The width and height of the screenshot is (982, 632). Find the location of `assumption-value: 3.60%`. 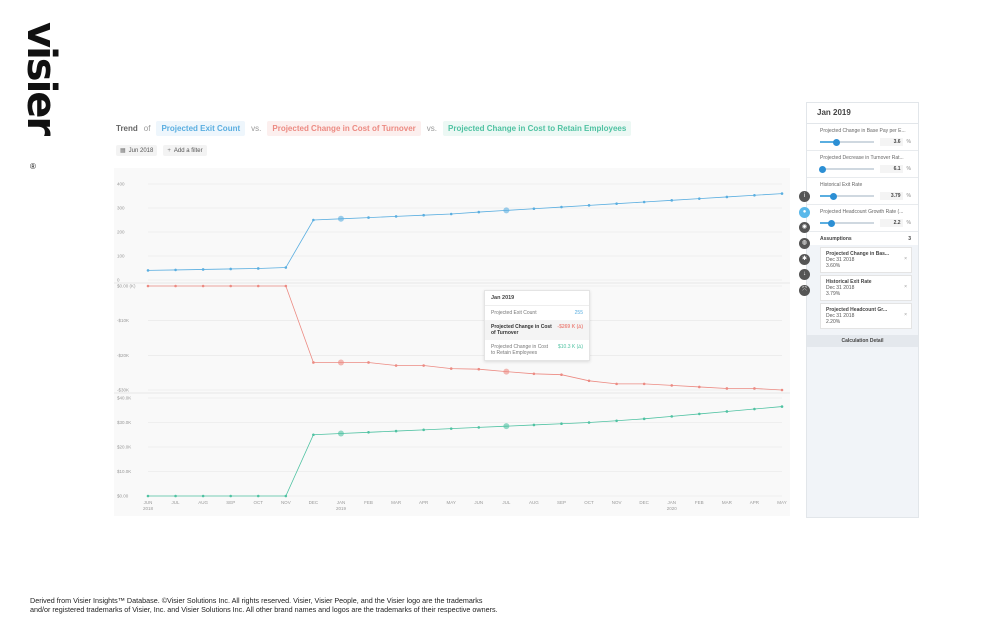

assumption-value: 3.60% is located at coordinates (833, 266).